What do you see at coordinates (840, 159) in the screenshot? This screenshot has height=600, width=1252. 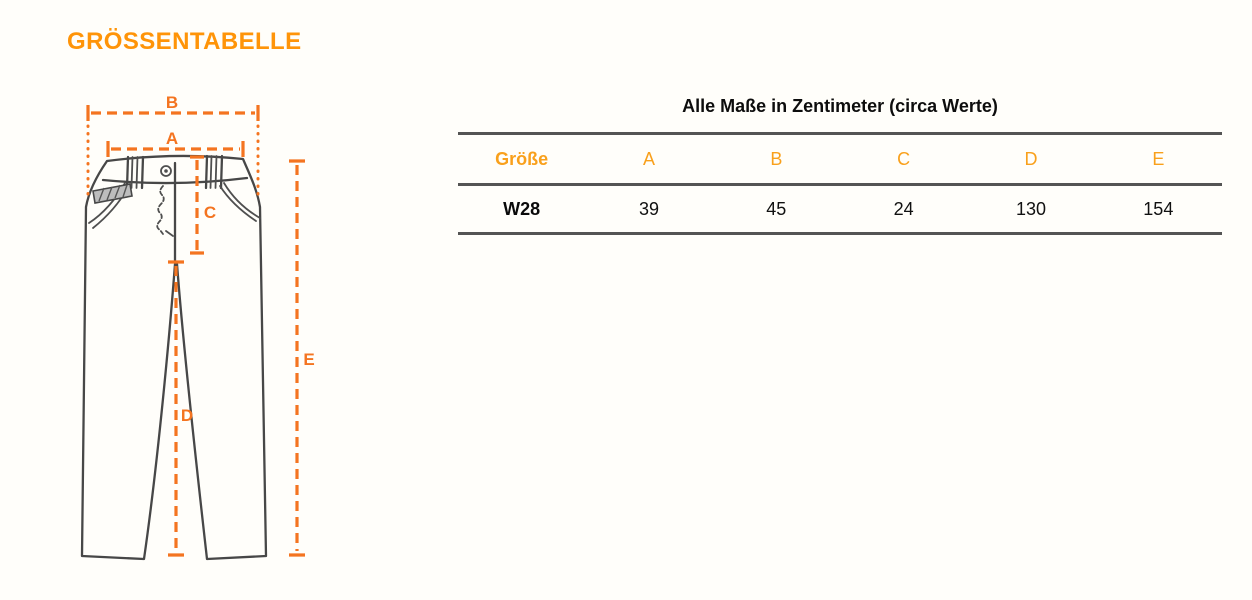 I see `table-header-row: Größe A B C D E` at bounding box center [840, 159].